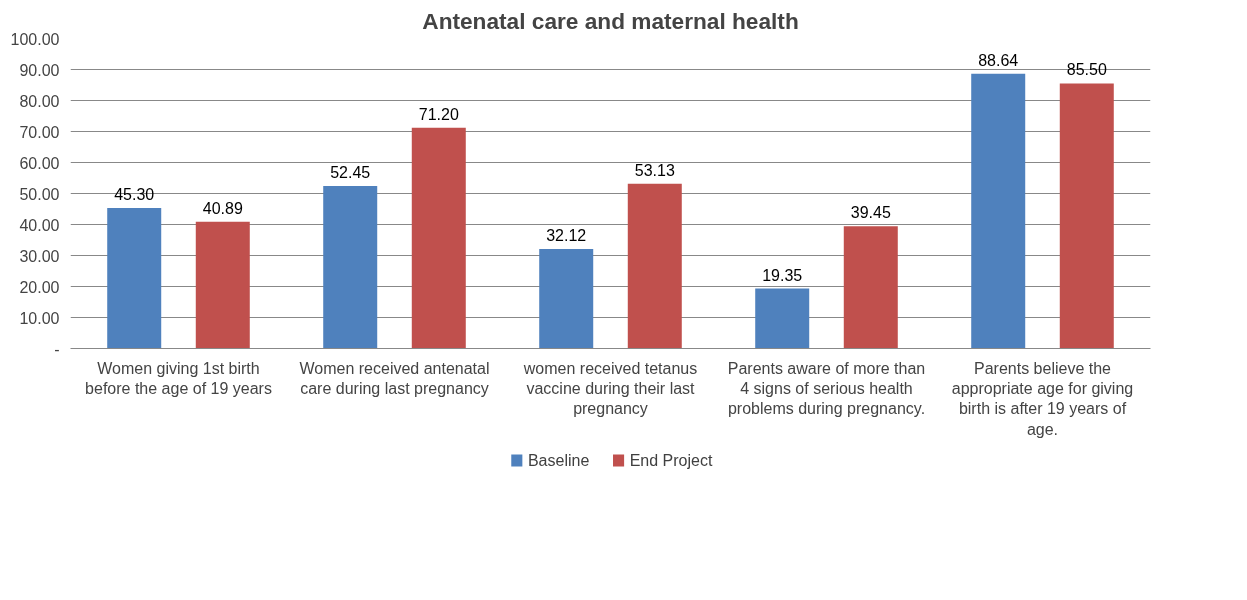 Image resolution: width=1247 pixels, height=600 pixels. What do you see at coordinates (394, 378) in the screenshot?
I see `x-tick-label: Women received antenatal care during last pregnancy` at bounding box center [394, 378].